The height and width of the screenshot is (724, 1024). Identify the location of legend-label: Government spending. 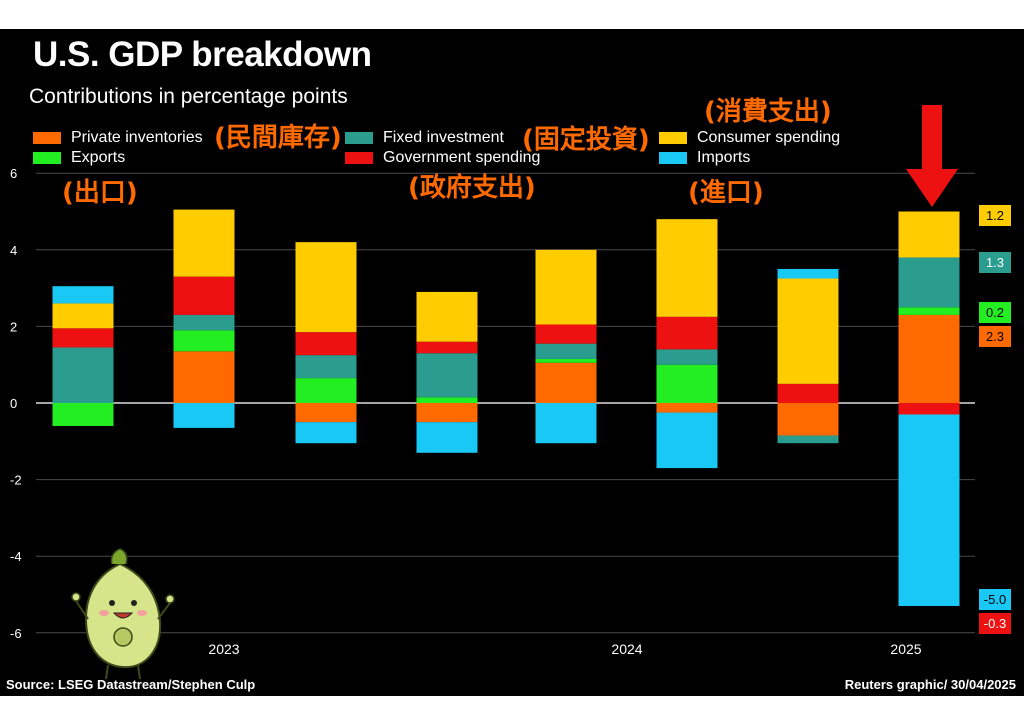
(462, 157).